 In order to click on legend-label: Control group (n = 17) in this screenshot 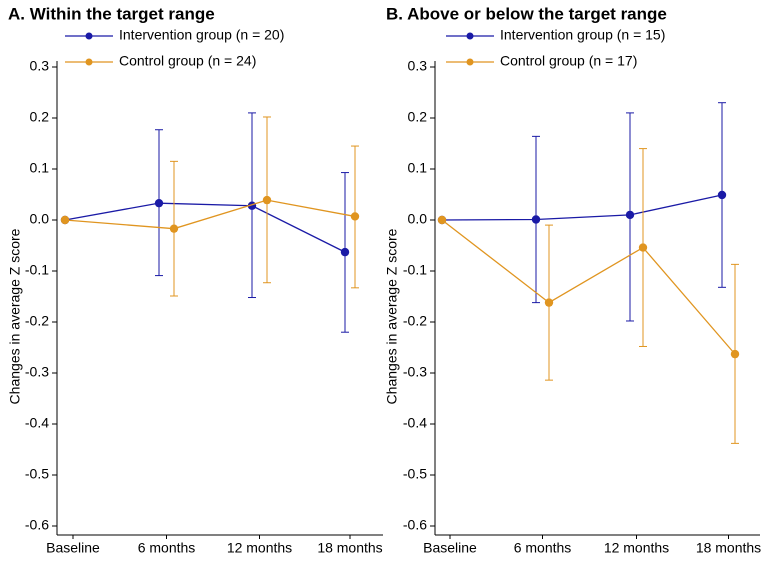, I will do `click(568, 61)`.